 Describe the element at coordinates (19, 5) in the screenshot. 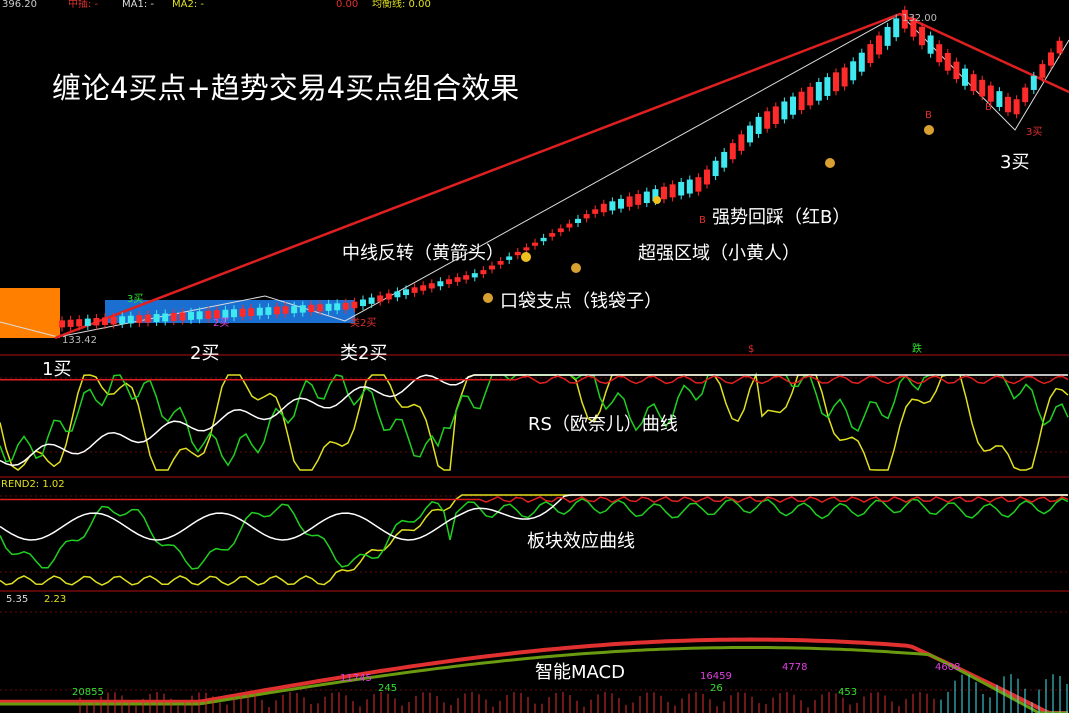

I see `header-price: 396.20` at that location.